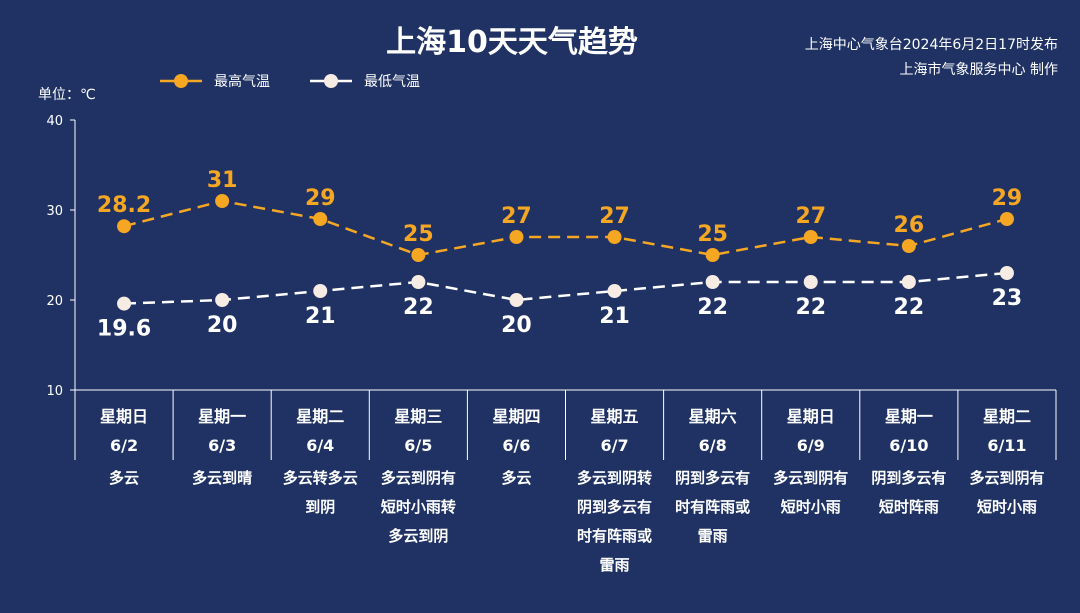 The height and width of the screenshot is (613, 1080). Describe the element at coordinates (516, 445) in the screenshot. I see `date-label: 6/6` at that location.